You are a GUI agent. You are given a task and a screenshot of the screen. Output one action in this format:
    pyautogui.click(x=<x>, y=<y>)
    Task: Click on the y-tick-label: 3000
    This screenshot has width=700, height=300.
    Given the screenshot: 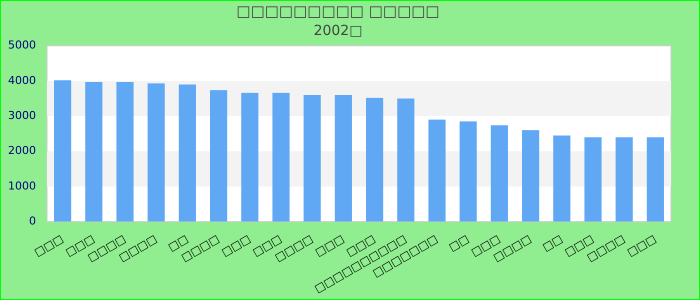 What is the action you would take?
    pyautogui.click(x=22, y=115)
    